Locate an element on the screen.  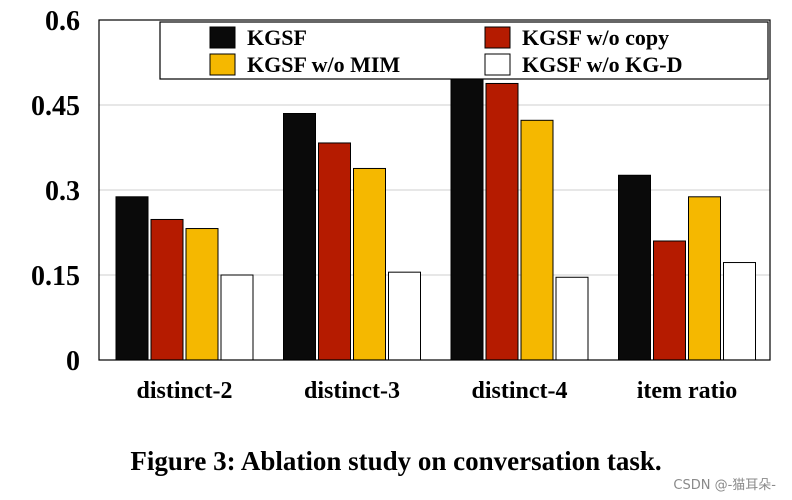
y-axis-ticks: 0 0.15 0.3 0.45 0.6 is located at coordinates (55, 191).